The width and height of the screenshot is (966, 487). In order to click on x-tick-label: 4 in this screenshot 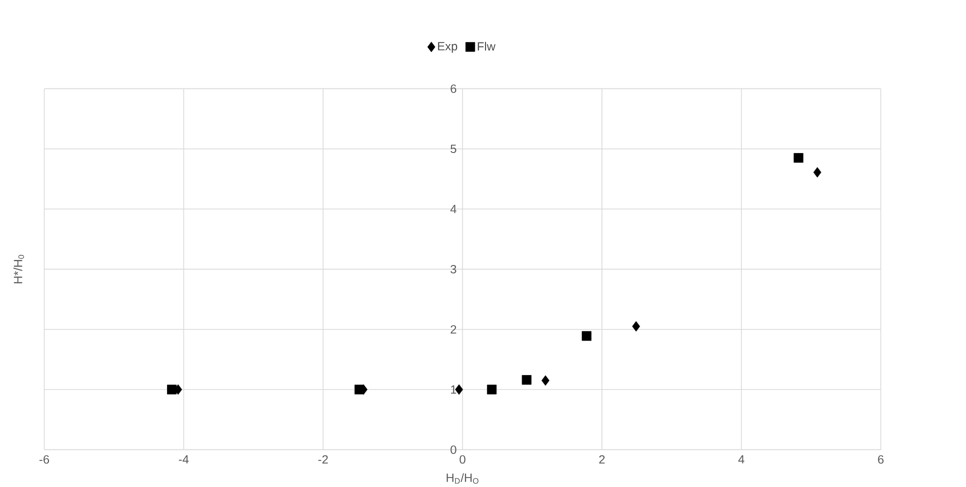, I will do `click(741, 459)`.